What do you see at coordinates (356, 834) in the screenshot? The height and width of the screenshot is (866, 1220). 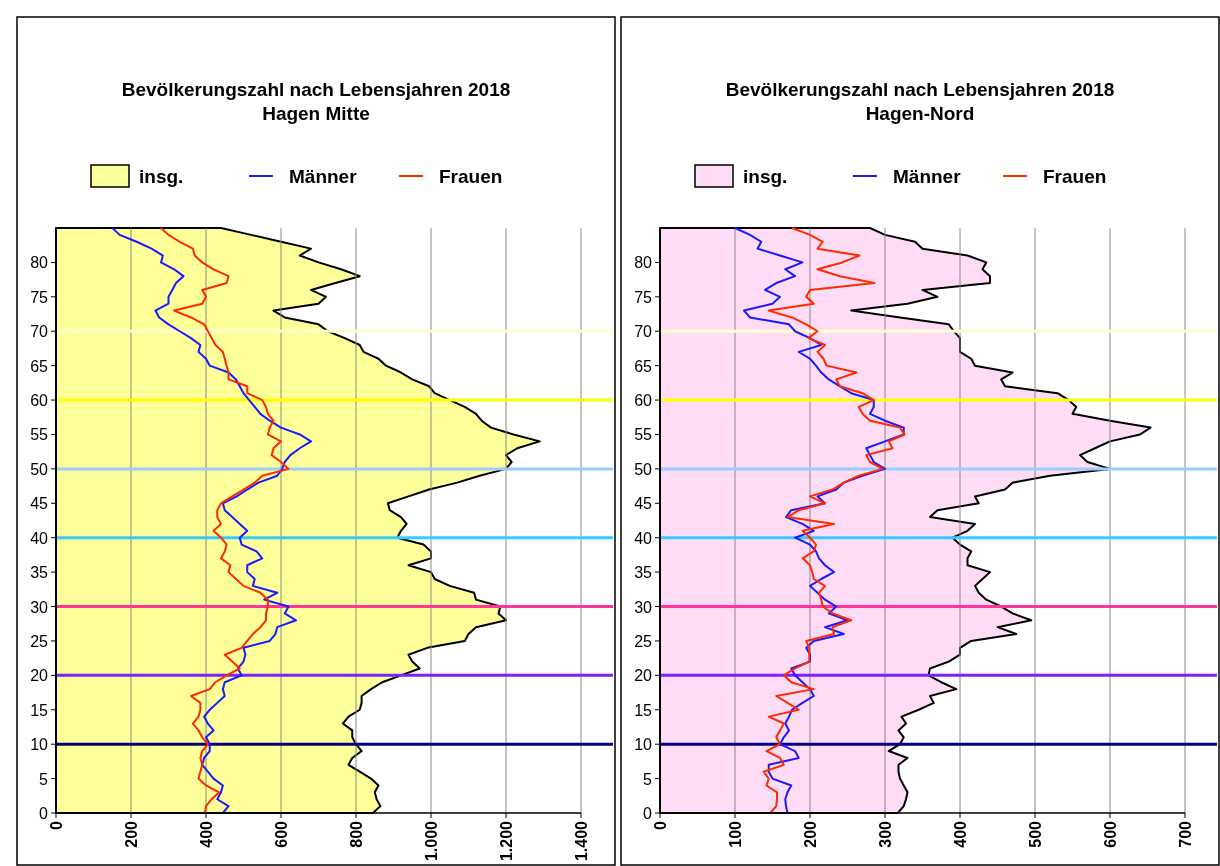 I see `x-tick-label: 800` at bounding box center [356, 834].